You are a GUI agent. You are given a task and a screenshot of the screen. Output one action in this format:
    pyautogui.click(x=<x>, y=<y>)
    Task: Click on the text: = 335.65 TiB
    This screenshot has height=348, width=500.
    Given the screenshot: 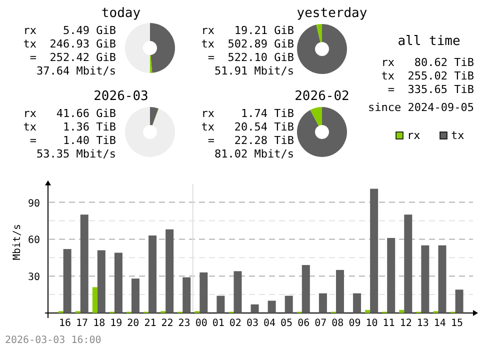 What is the action you would take?
    pyautogui.click(x=431, y=89)
    